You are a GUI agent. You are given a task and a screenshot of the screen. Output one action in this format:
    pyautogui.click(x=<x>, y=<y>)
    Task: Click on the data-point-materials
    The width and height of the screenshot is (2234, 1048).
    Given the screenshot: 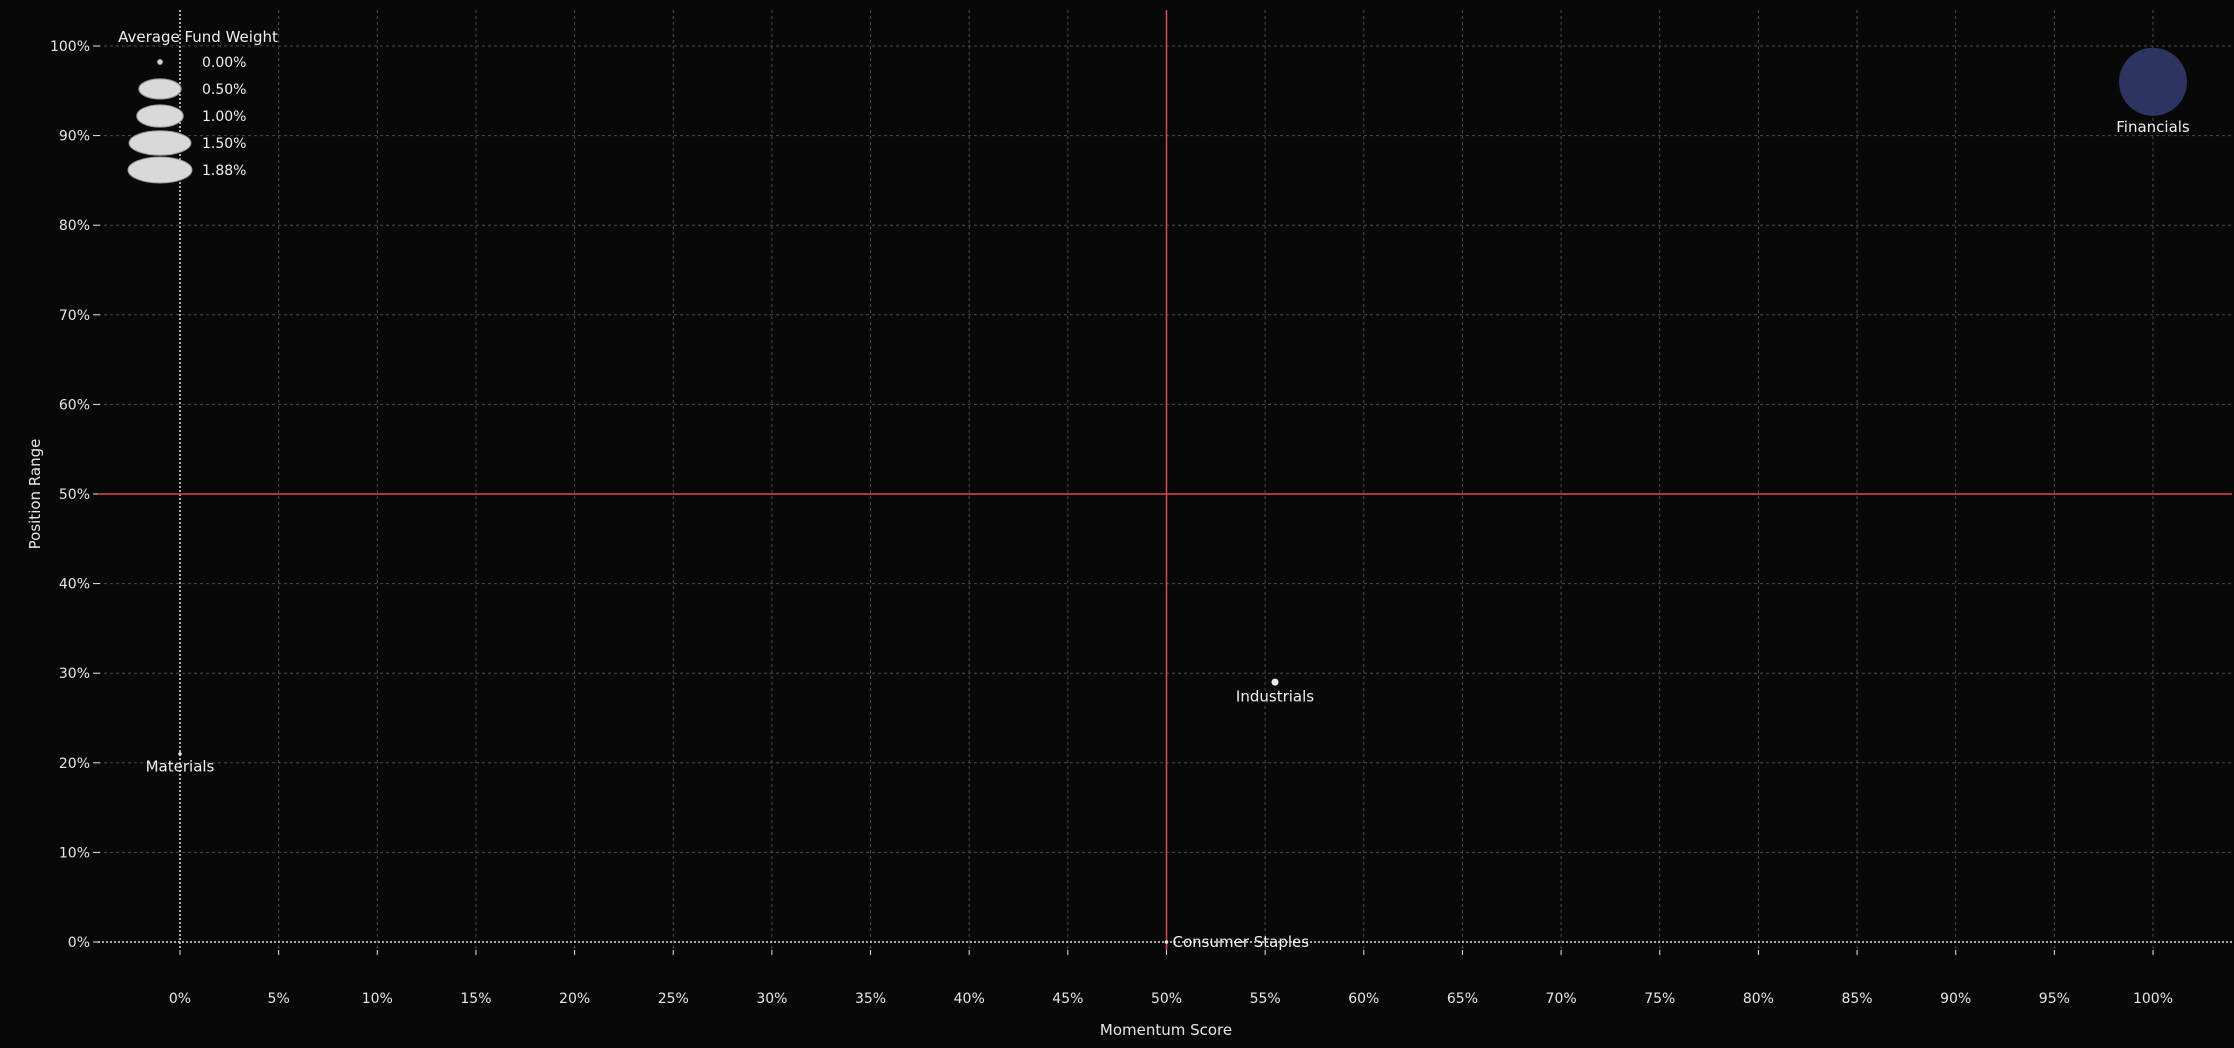 What is the action you would take?
    pyautogui.click(x=180, y=754)
    